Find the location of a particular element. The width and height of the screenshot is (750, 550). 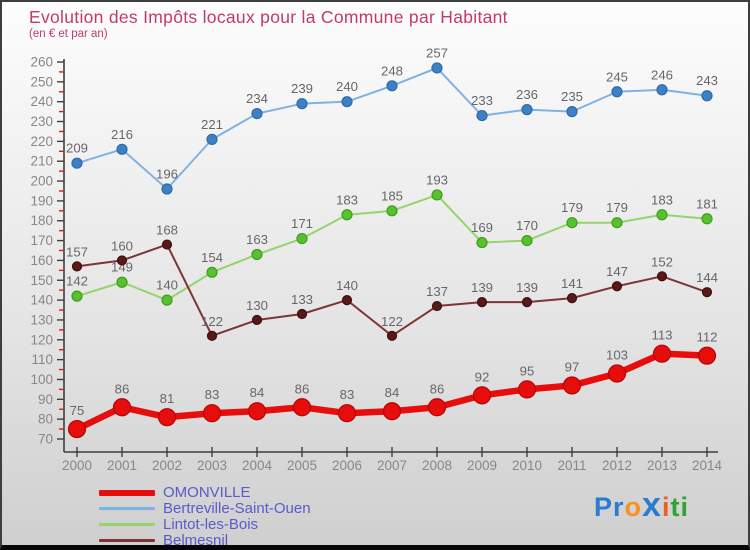

value-label: 75 is located at coordinates (77, 410).